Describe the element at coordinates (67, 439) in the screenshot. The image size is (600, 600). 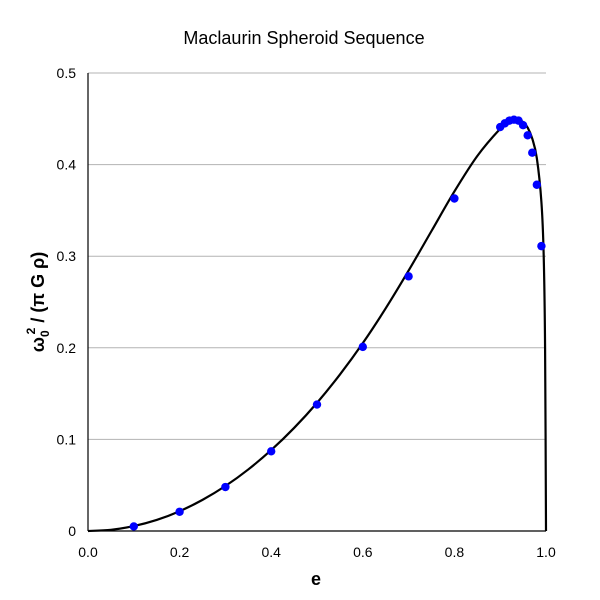
I see `y-tick-label: 0.1` at that location.